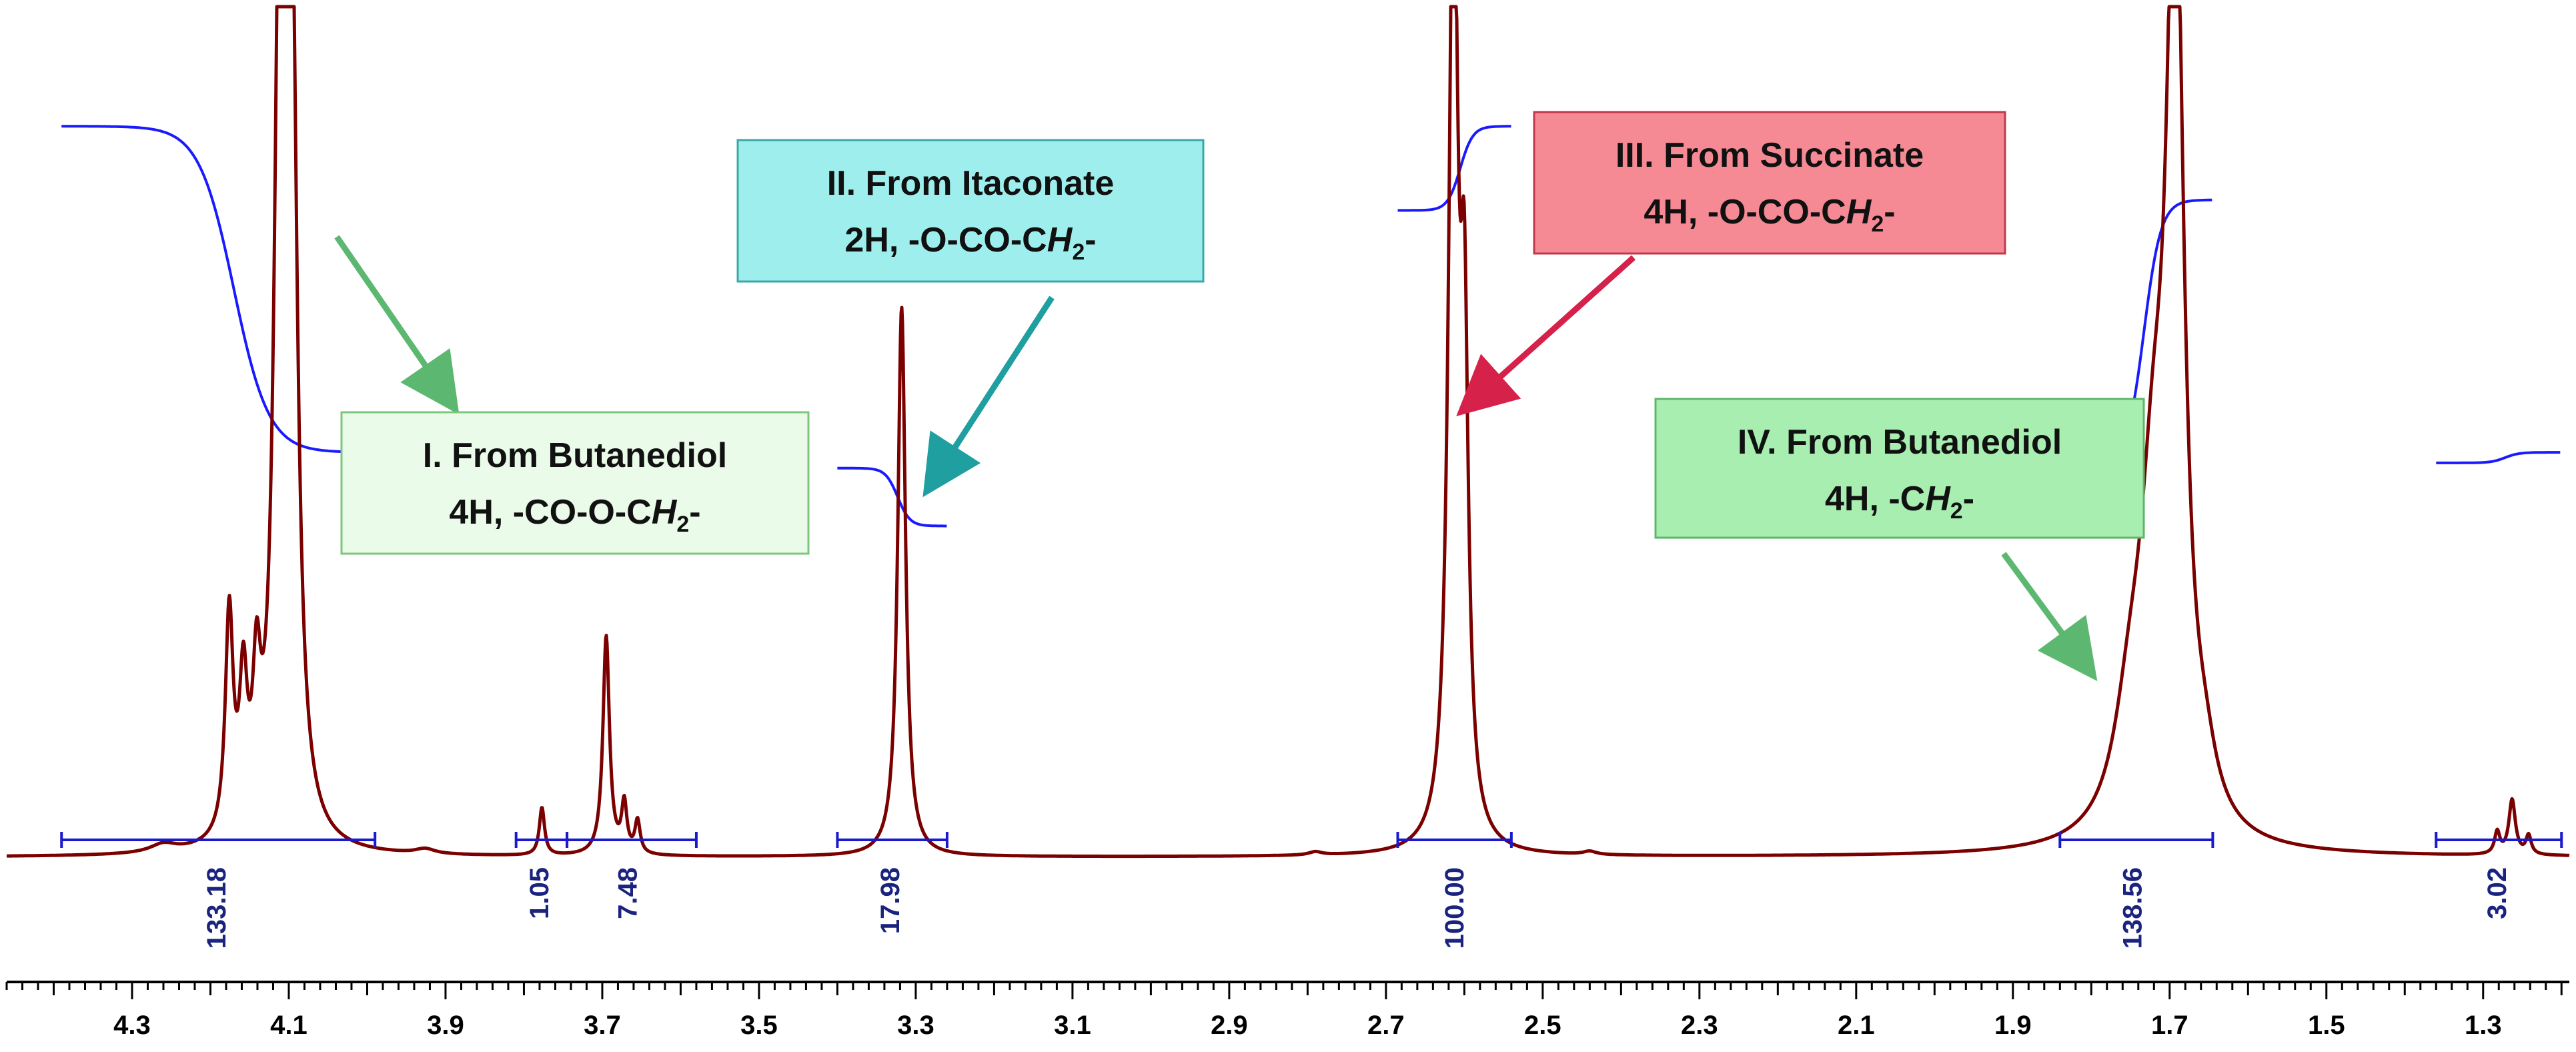 This screenshot has width=2576, height=1052. I want to click on annotation-box-2: II. From Itaconate 2H, -O-CO-CH2-, so click(970, 211).